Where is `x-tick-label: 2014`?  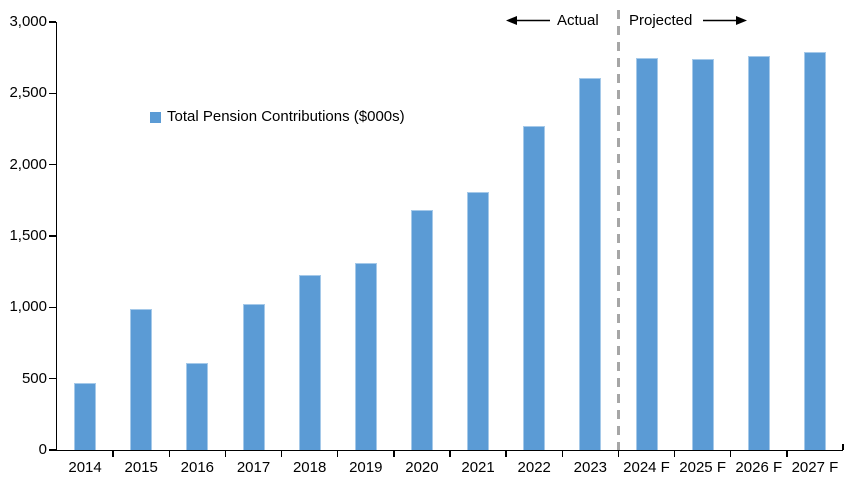 x-tick-label: 2014 is located at coordinates (85, 467).